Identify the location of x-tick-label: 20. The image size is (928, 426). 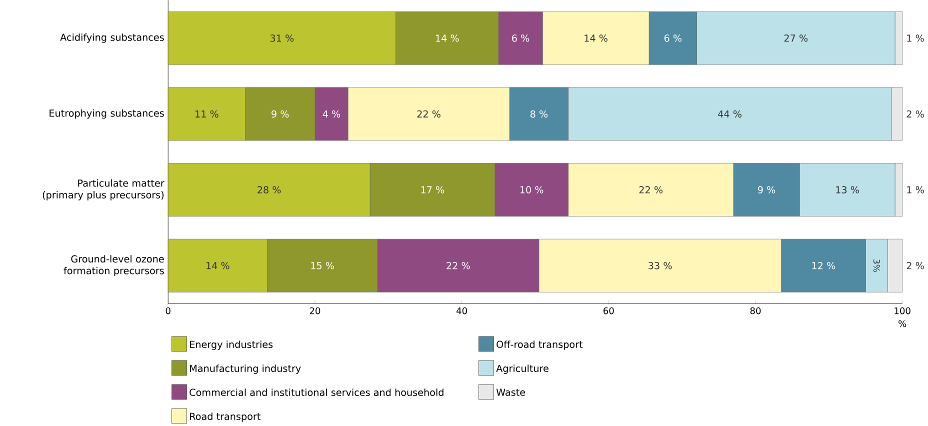
(315, 310).